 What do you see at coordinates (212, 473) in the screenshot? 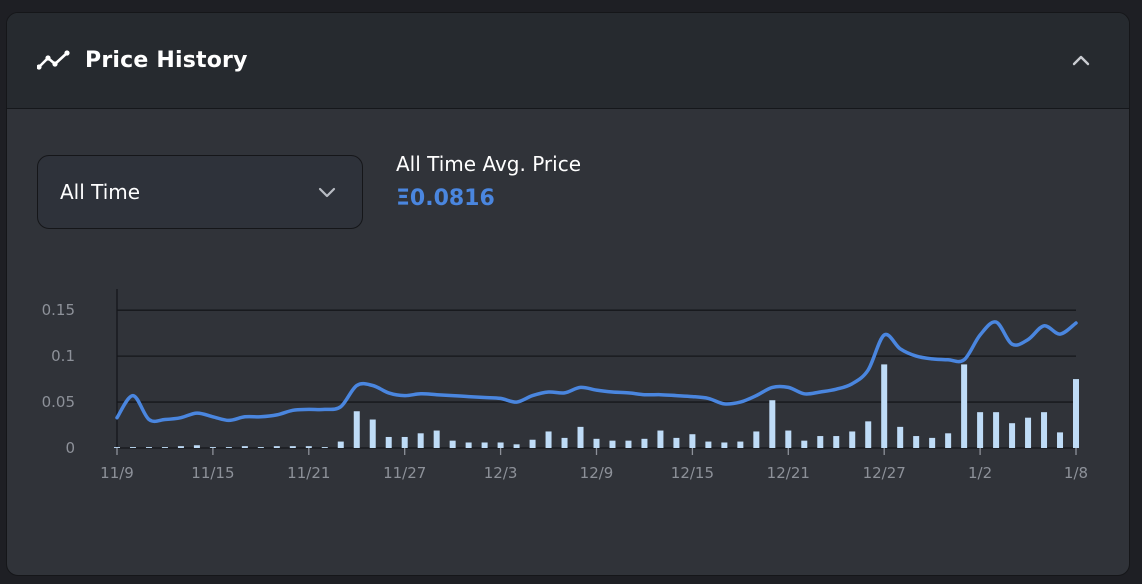
I see `x-tick-label: 11/15` at bounding box center [212, 473].